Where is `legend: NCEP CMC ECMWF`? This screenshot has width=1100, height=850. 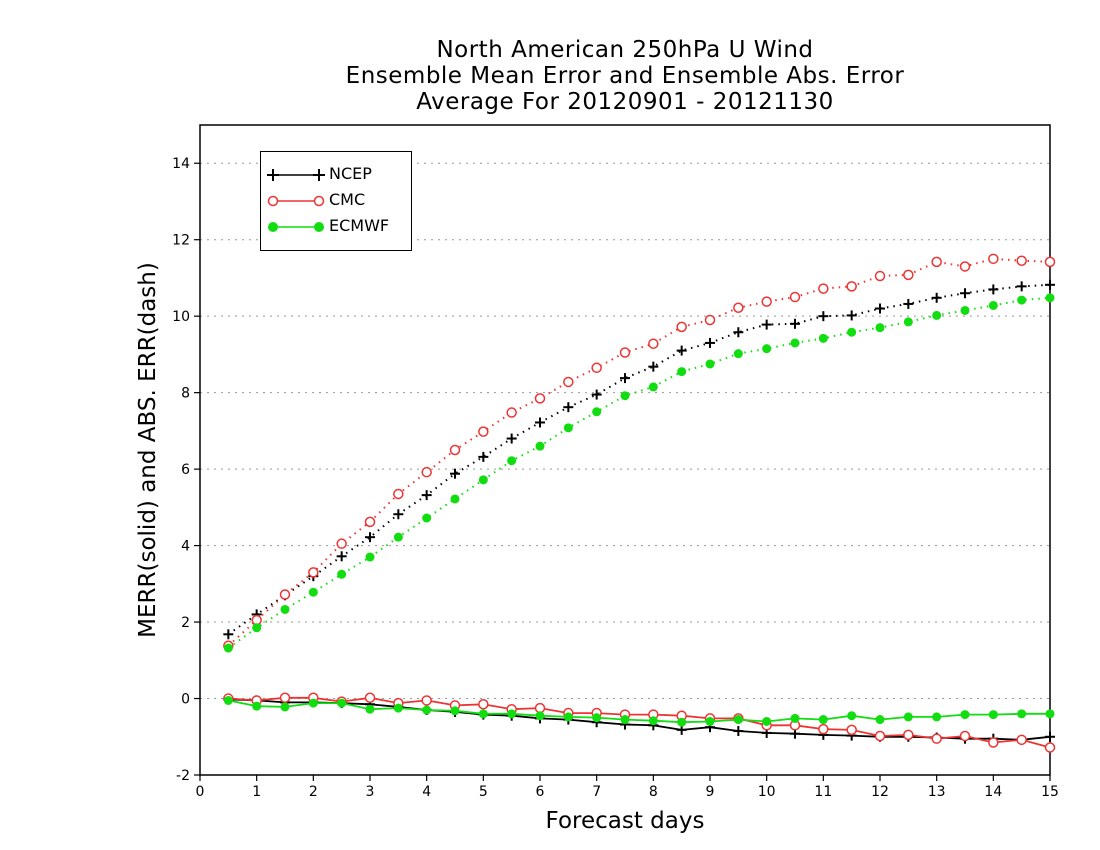
legend: NCEP CMC ECMWF is located at coordinates (336, 201).